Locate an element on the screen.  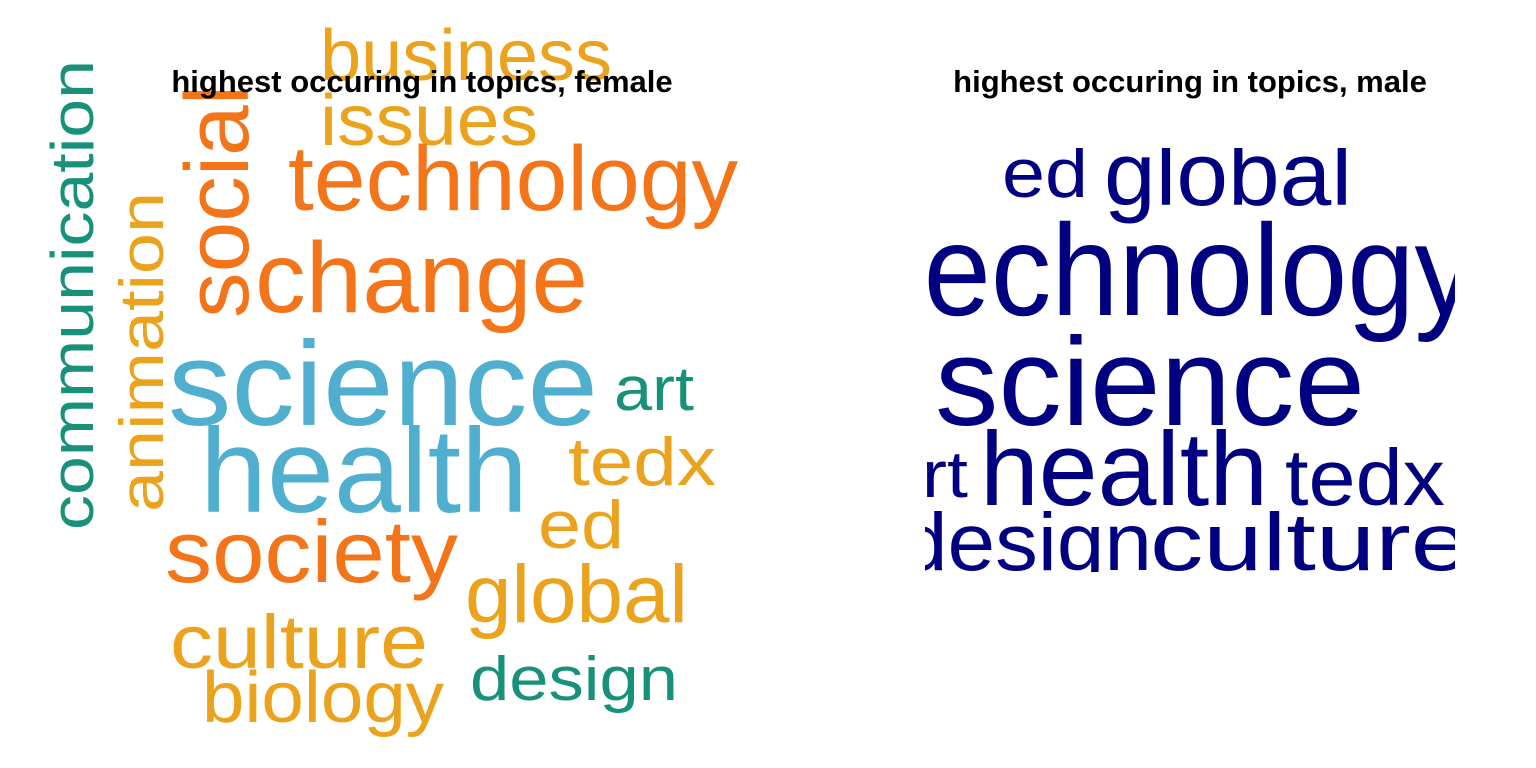
panel-title: highest occuring in topics, male is located at coordinates (1190, 81).